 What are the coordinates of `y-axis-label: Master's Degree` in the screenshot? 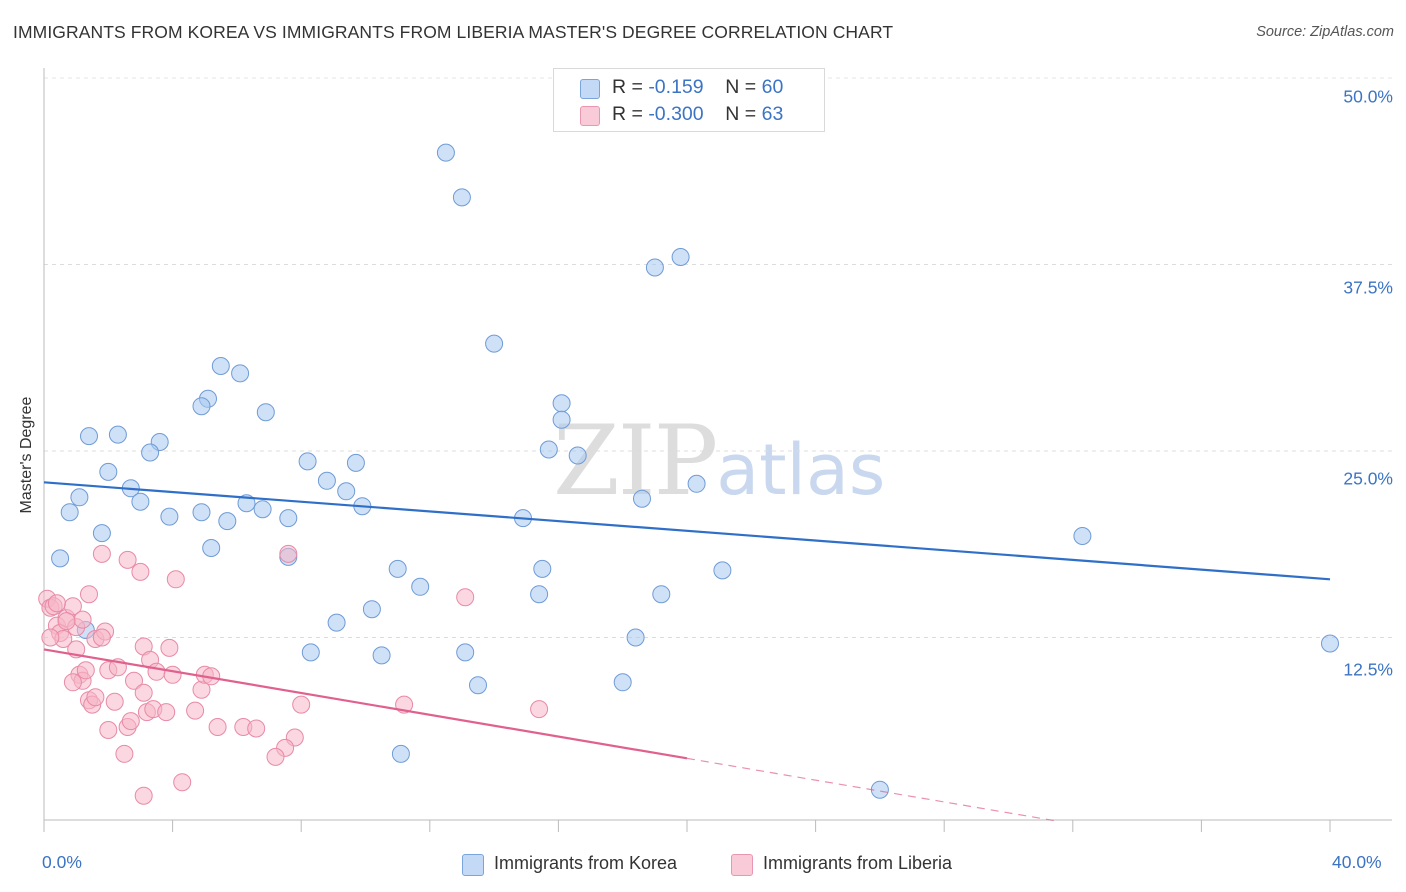 It's located at (26, 455).